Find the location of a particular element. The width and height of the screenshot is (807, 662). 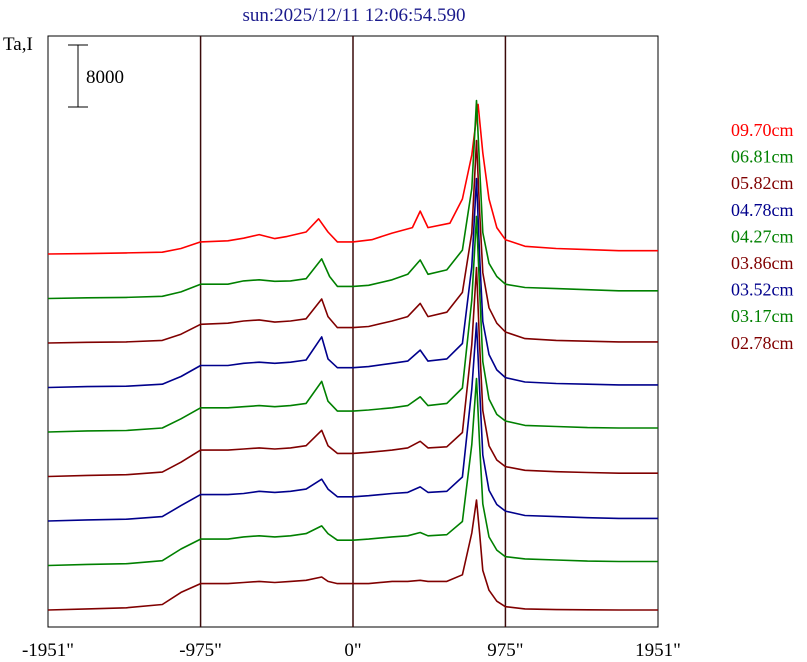

x-tick-label: 0" is located at coordinates (352, 650).